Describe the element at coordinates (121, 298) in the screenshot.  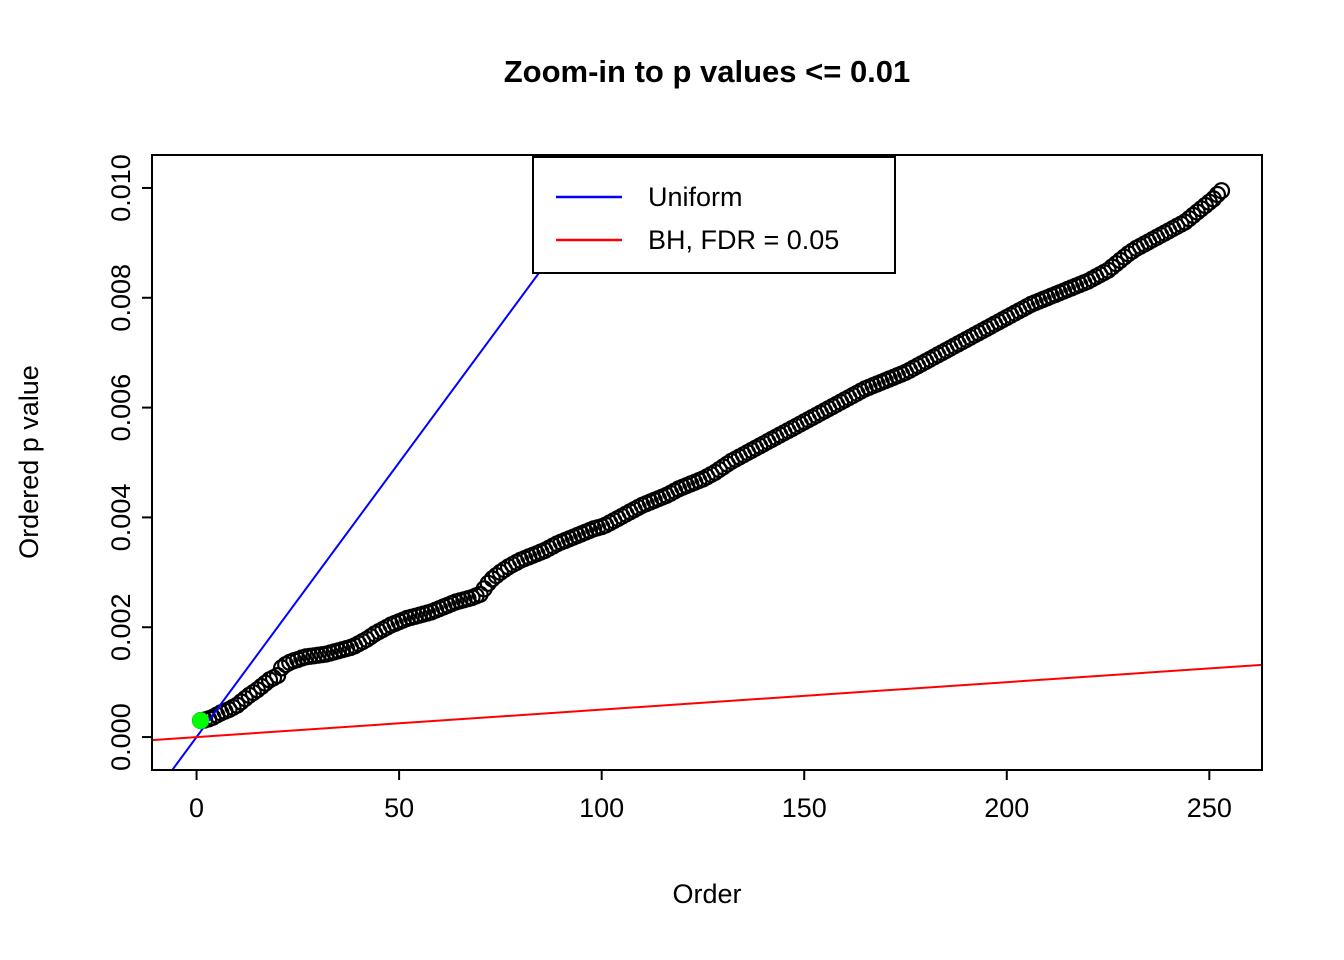
I see `y-tick-label: 0.008` at that location.